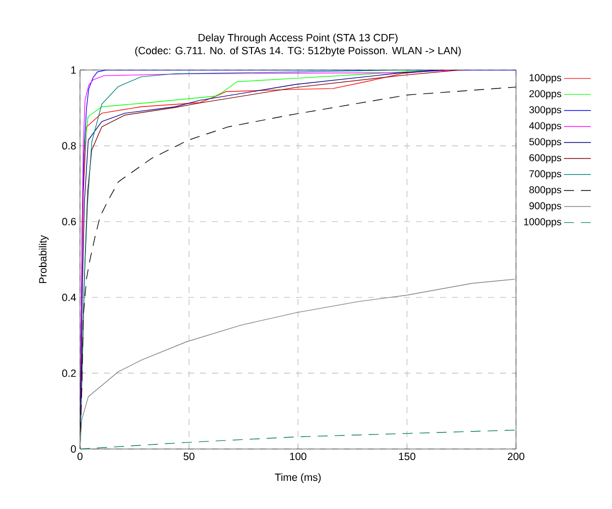 This screenshot has width=612, height=509. What do you see at coordinates (516, 456) in the screenshot?
I see `x-tick-label: 200` at bounding box center [516, 456].